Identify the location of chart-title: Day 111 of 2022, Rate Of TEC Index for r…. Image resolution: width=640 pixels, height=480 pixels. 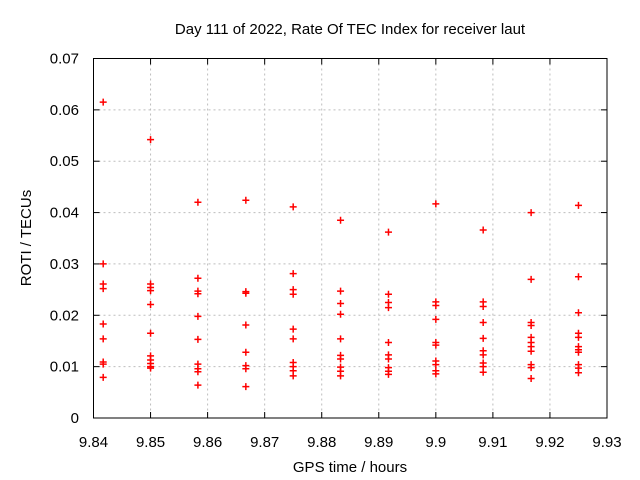
(350, 29).